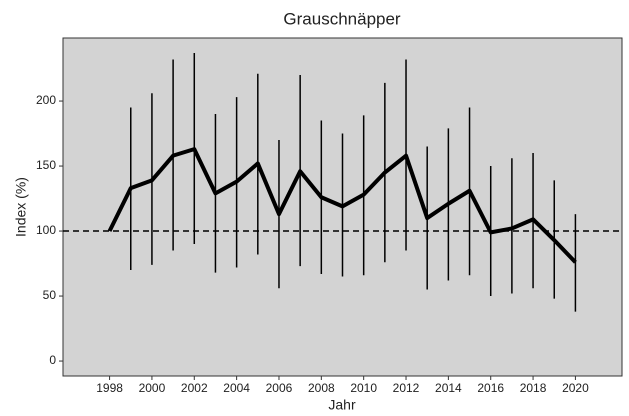 The height and width of the screenshot is (416, 629). I want to click on x-tick-label: 2020, so click(575, 388).